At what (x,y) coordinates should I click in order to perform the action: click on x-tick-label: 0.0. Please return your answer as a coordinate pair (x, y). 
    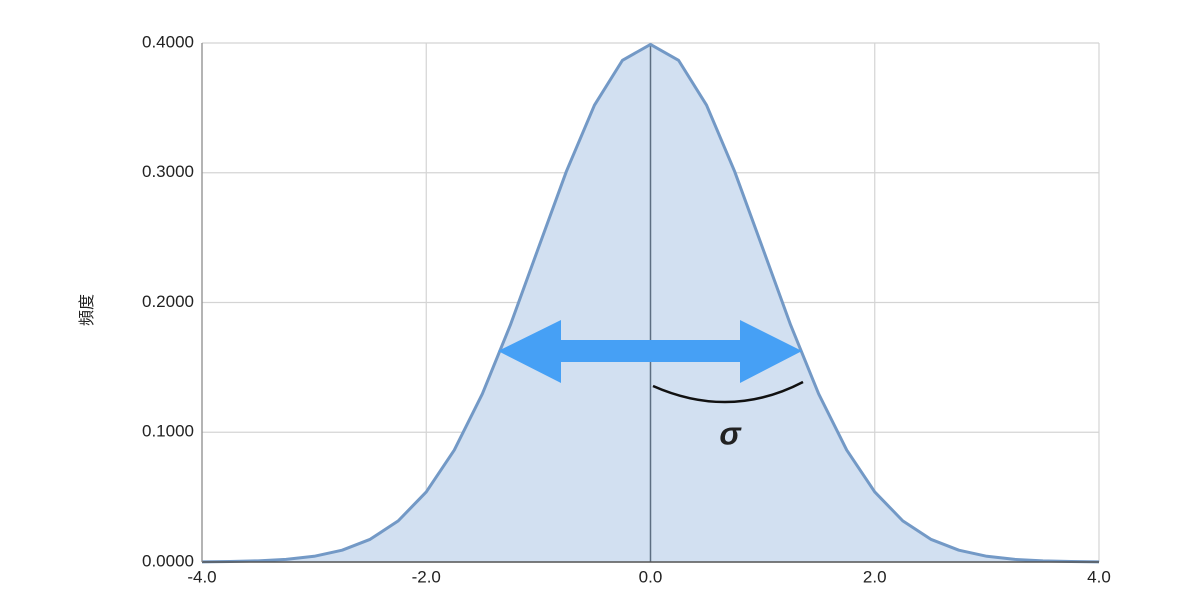
    Looking at the image, I should click on (651, 576).